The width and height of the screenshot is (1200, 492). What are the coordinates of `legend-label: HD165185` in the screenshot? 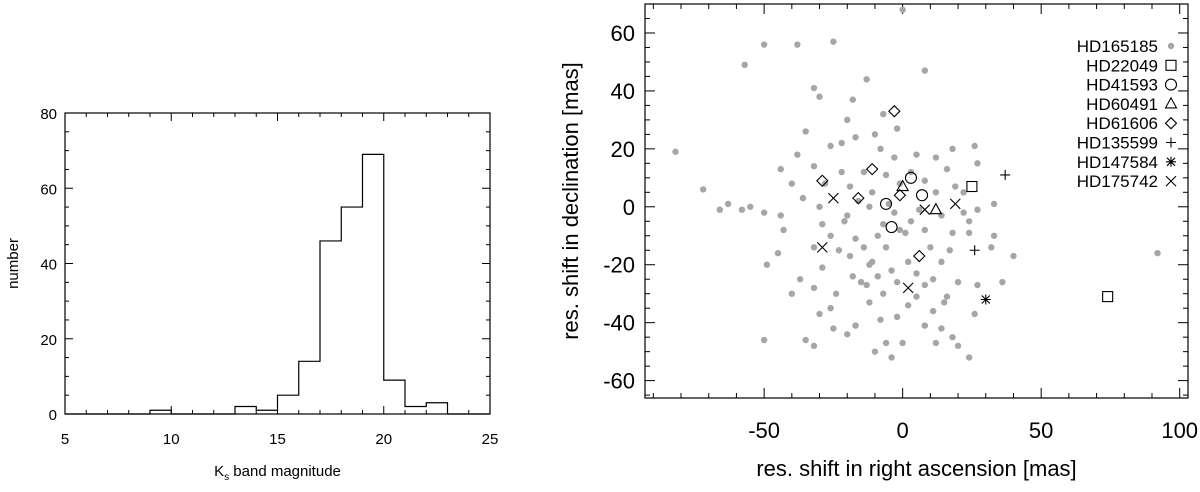 It's located at (1117, 46).